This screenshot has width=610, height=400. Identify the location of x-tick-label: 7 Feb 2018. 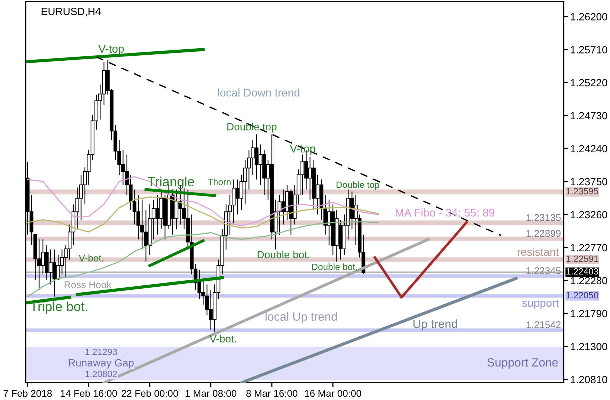
(28, 394).